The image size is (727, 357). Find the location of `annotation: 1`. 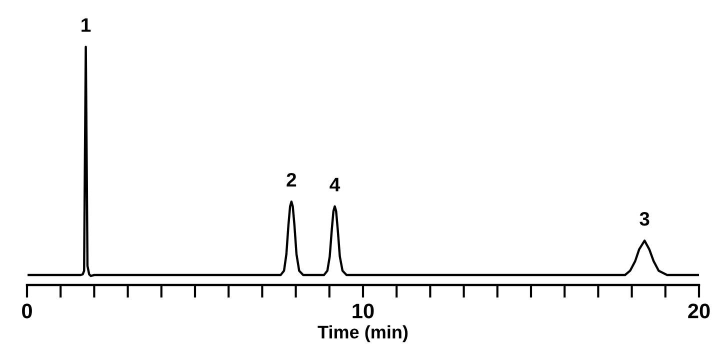

annotation: 1 is located at coordinates (86, 25).